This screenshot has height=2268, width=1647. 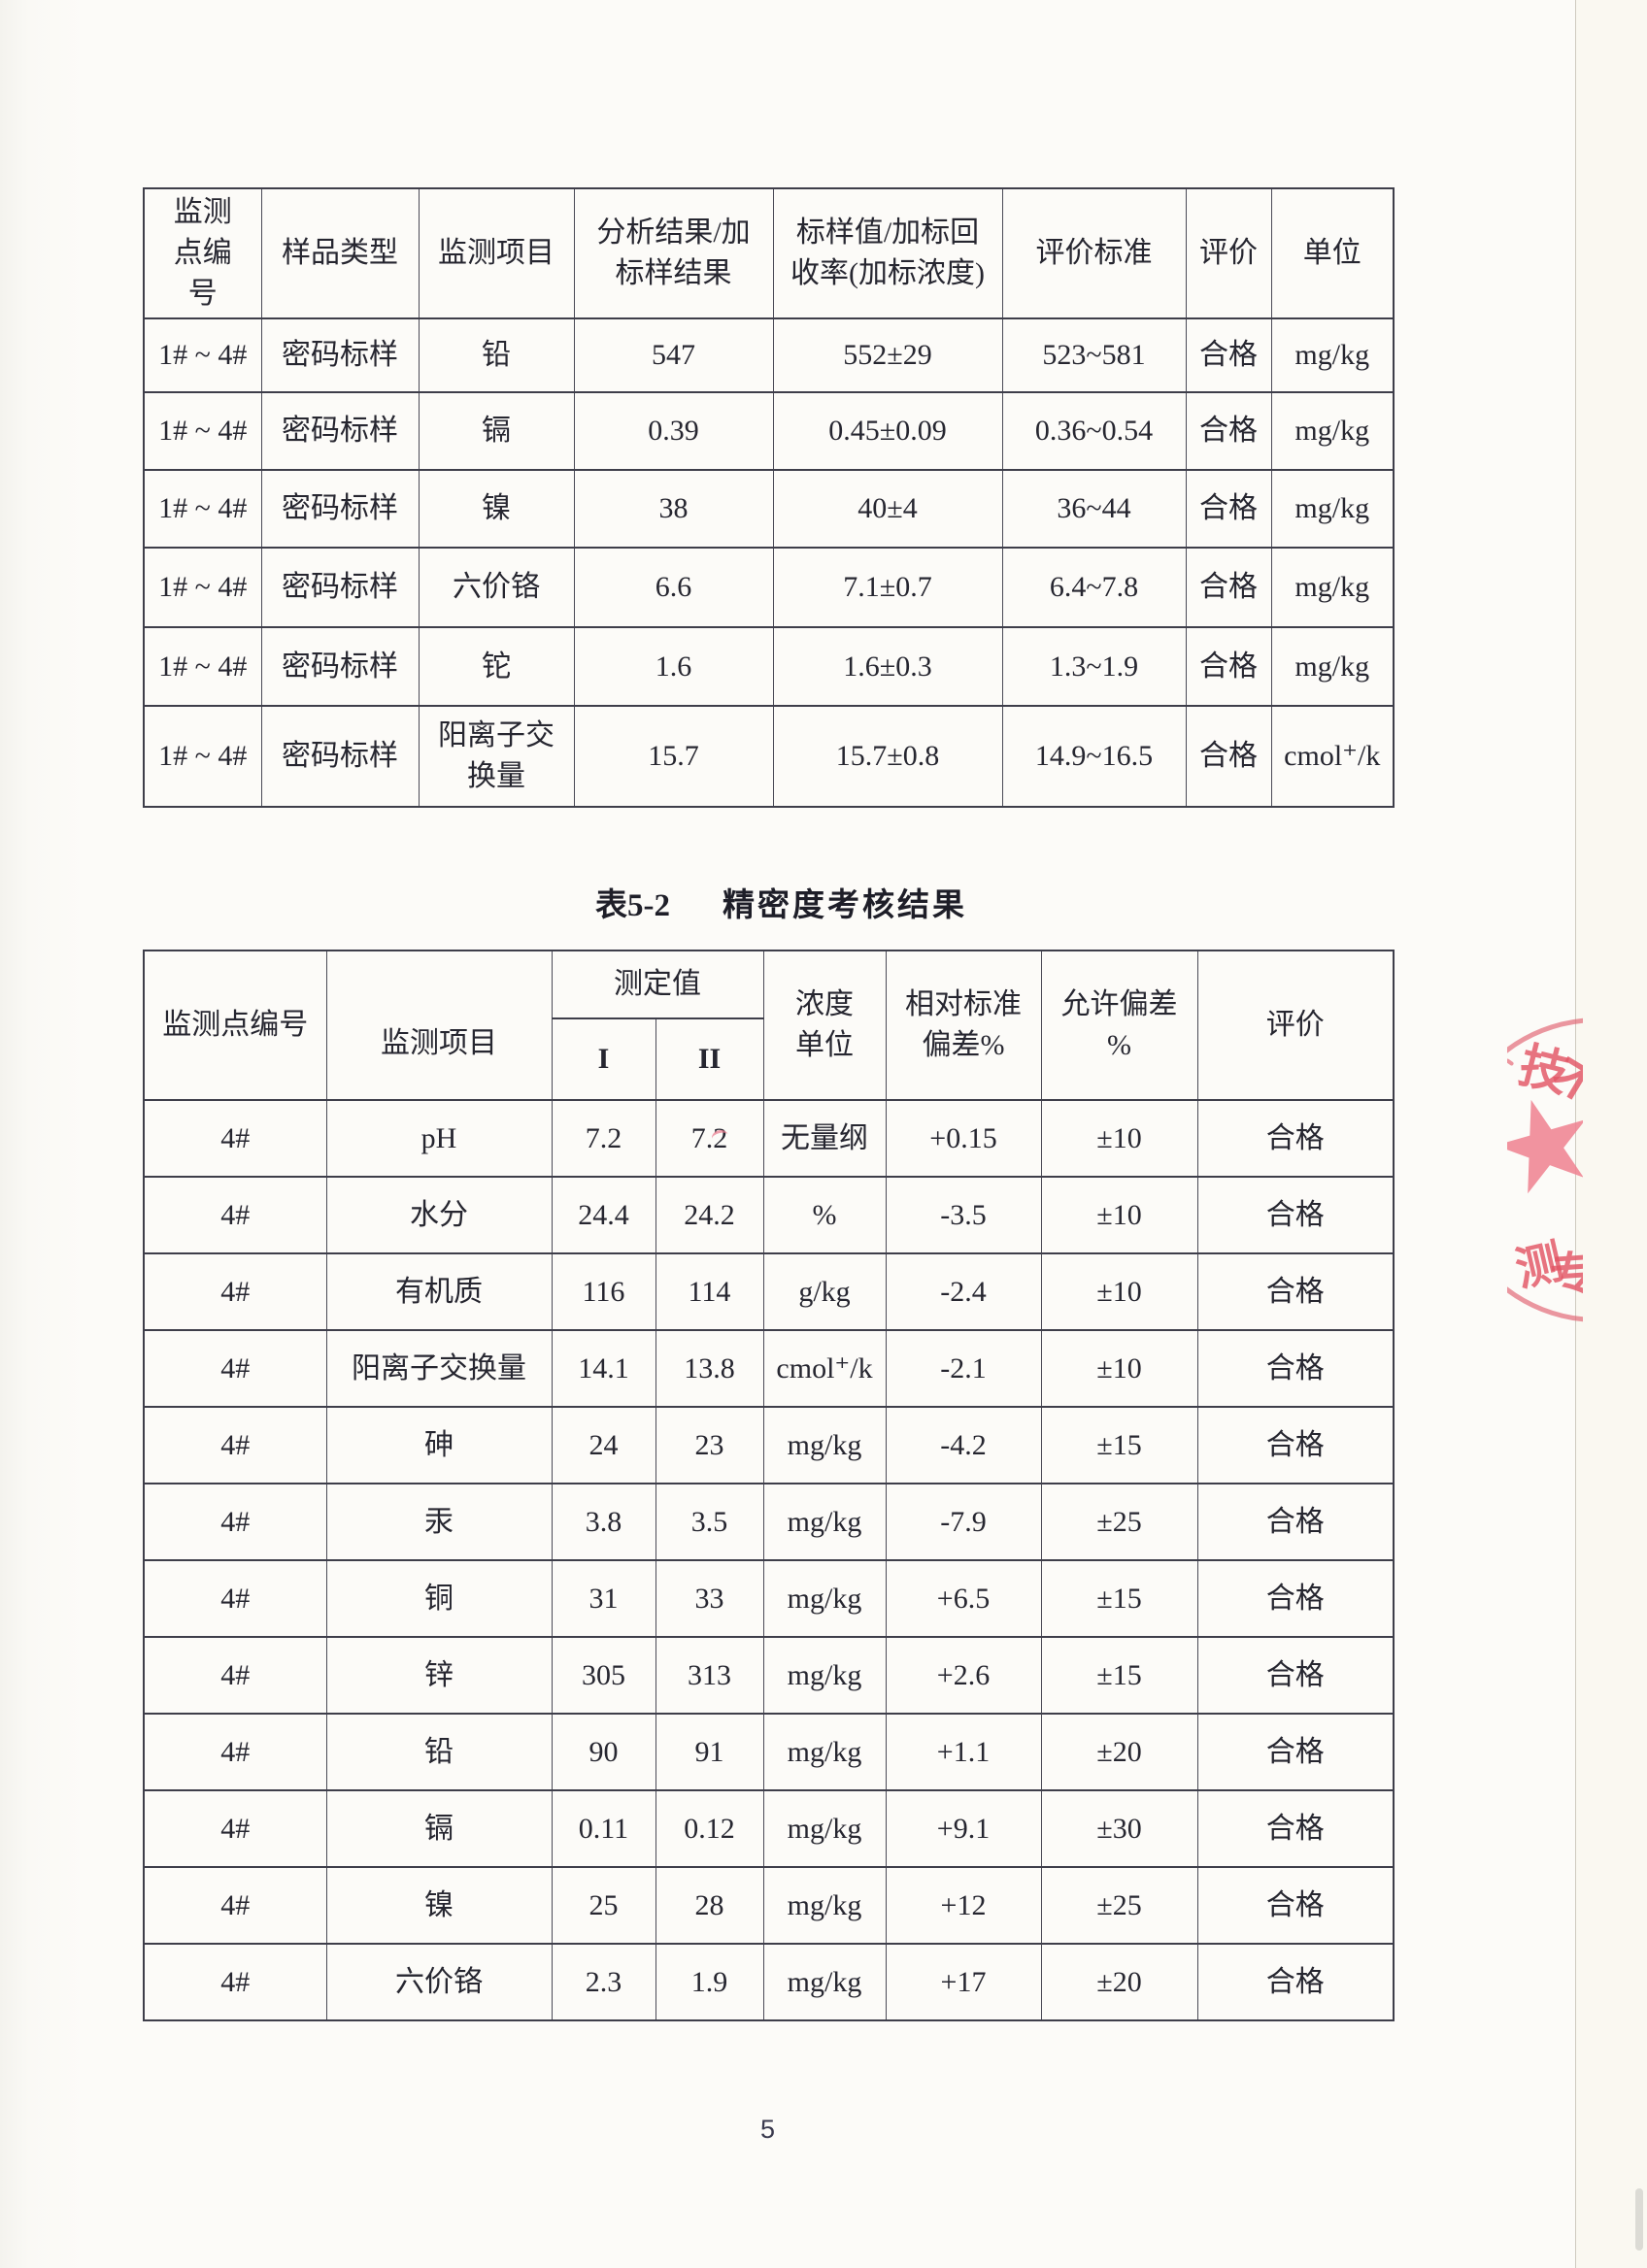 I want to click on table-cell: 3.8, so click(x=603, y=1522).